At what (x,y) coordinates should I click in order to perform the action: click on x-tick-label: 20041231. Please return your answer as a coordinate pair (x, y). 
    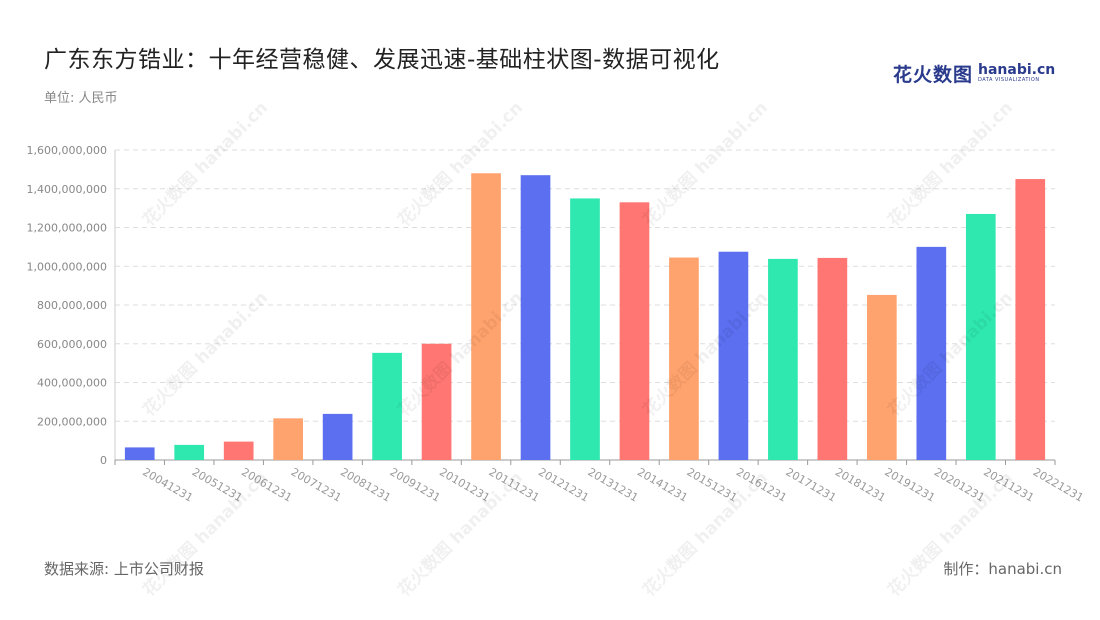
    Looking at the image, I should click on (167, 484).